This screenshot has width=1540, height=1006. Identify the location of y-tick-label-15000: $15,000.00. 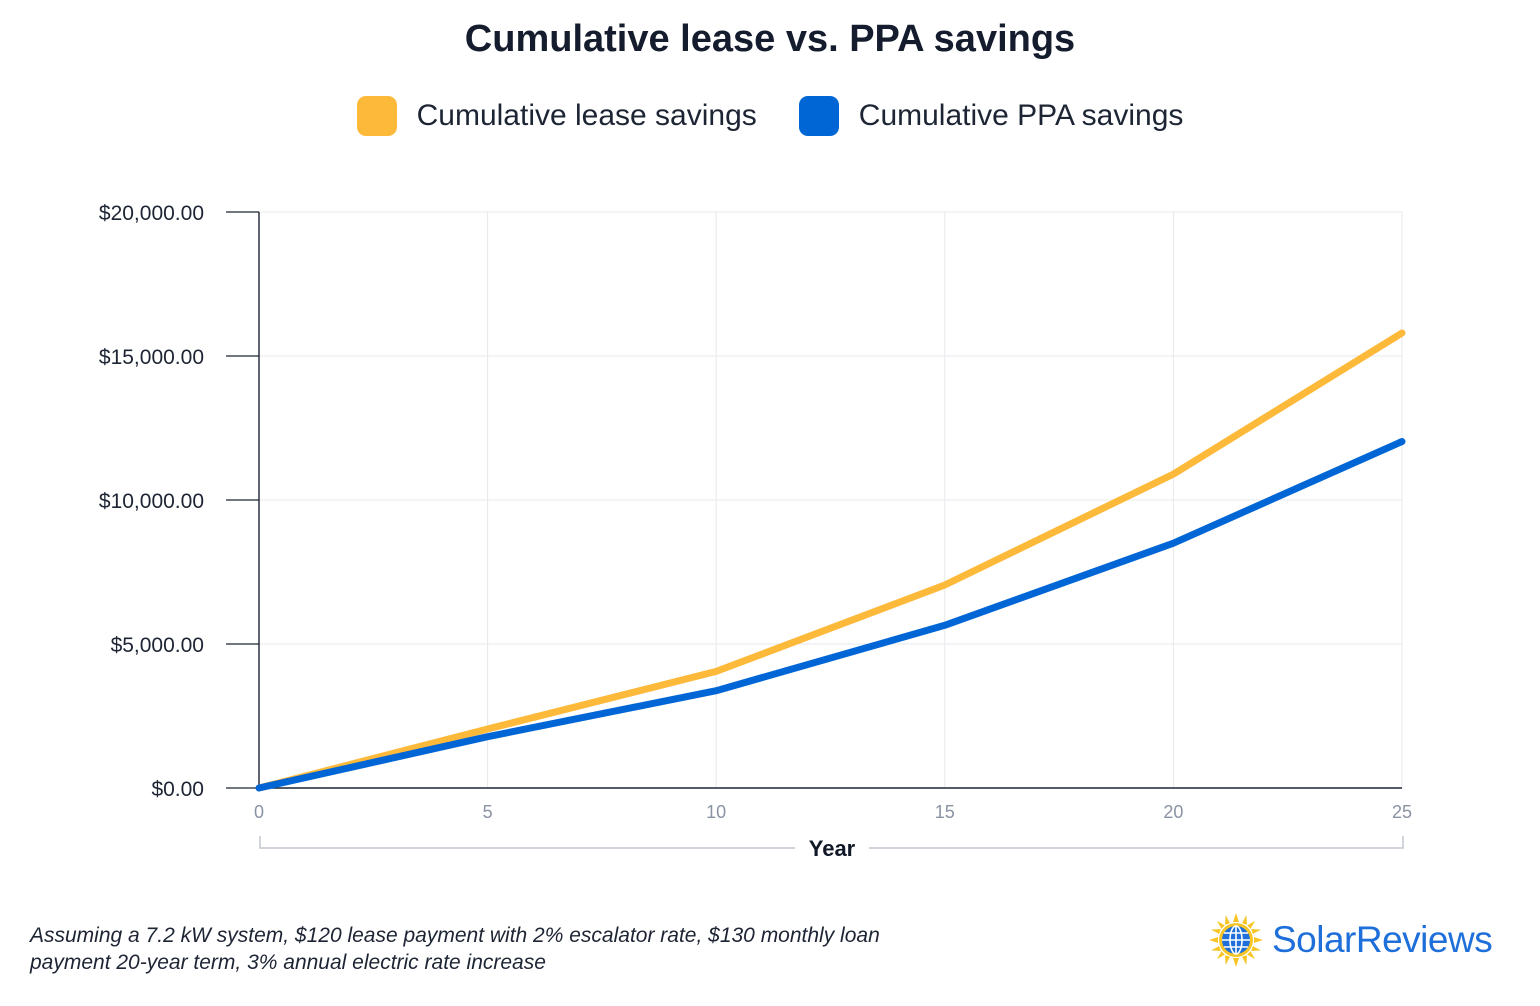
(151, 357).